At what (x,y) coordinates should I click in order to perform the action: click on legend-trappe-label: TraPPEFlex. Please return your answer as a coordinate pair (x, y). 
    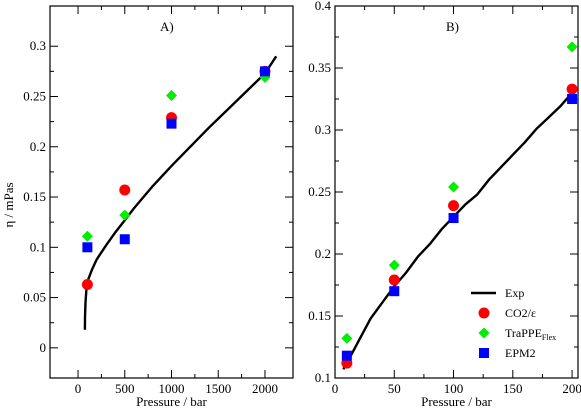
    Looking at the image, I should click on (530, 334).